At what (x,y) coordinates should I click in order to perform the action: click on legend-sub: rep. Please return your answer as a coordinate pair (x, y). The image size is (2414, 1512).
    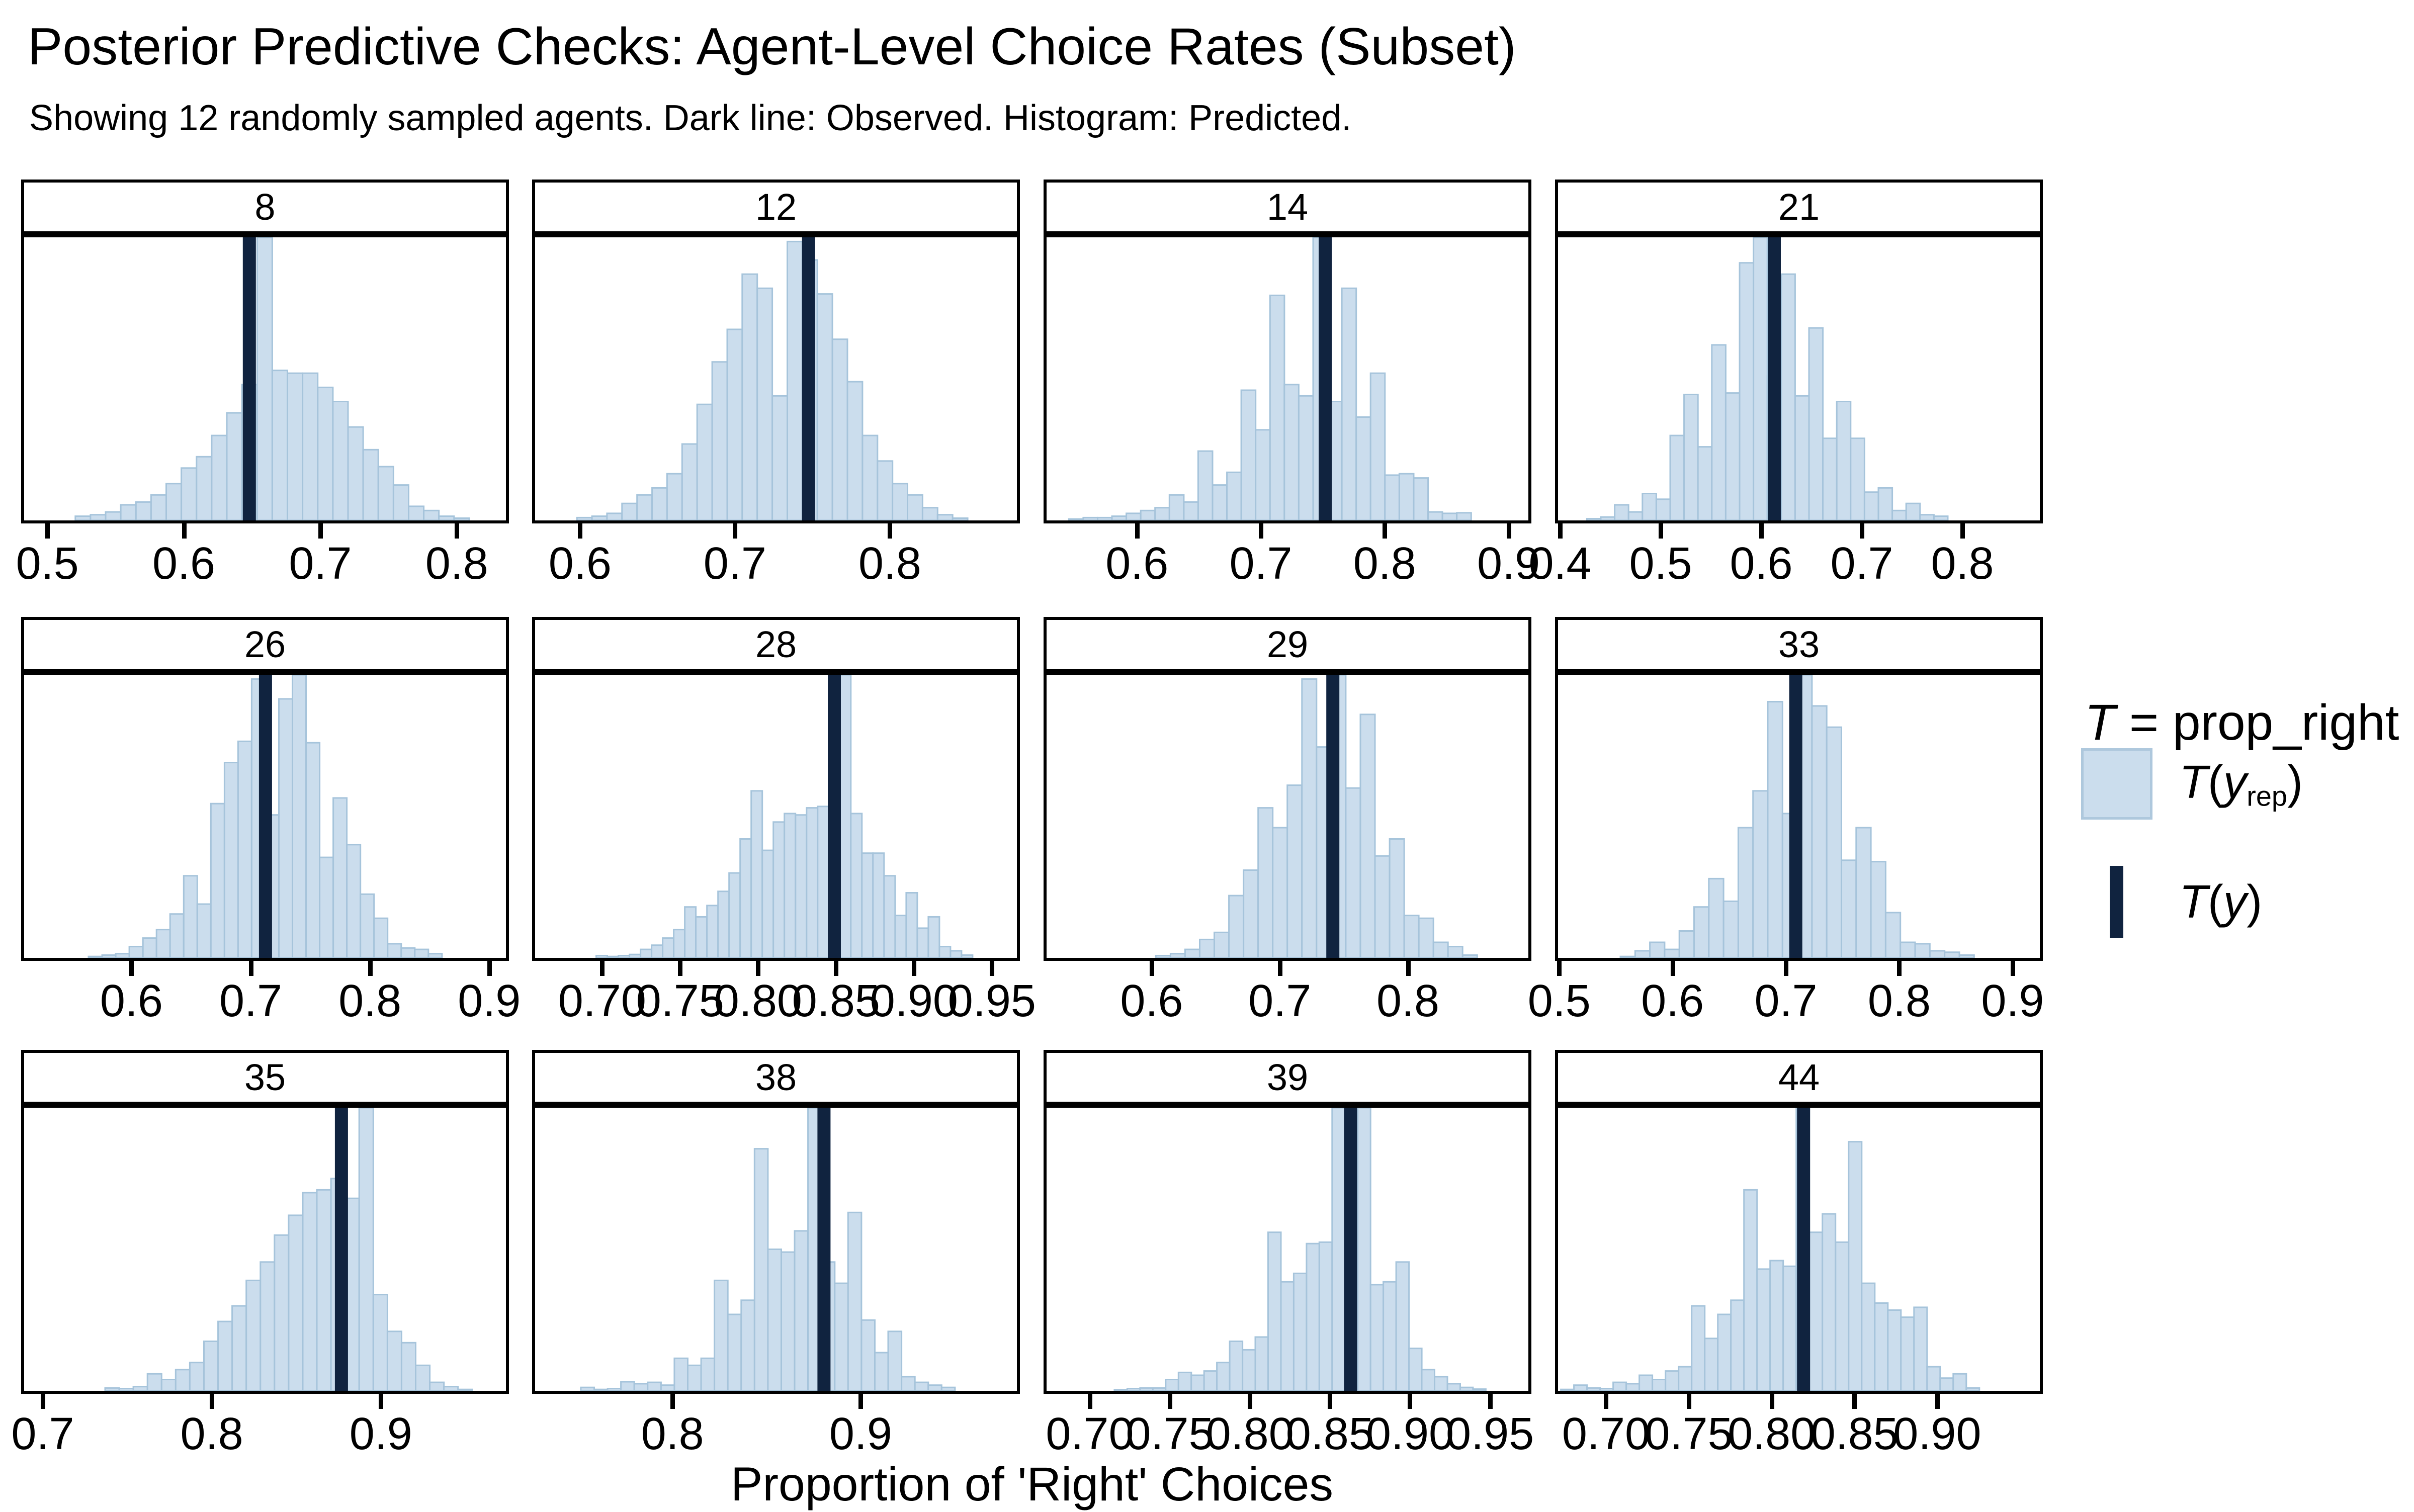
    Looking at the image, I should click on (2267, 796).